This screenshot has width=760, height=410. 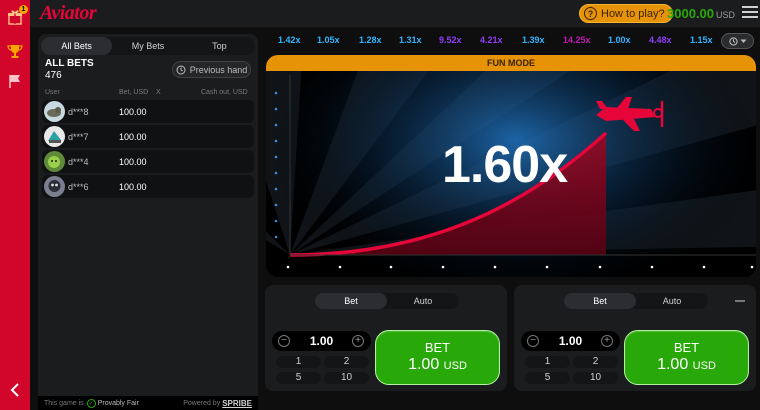 I want to click on bets-tabs: All Bets My Bets Top, so click(x=148, y=46).